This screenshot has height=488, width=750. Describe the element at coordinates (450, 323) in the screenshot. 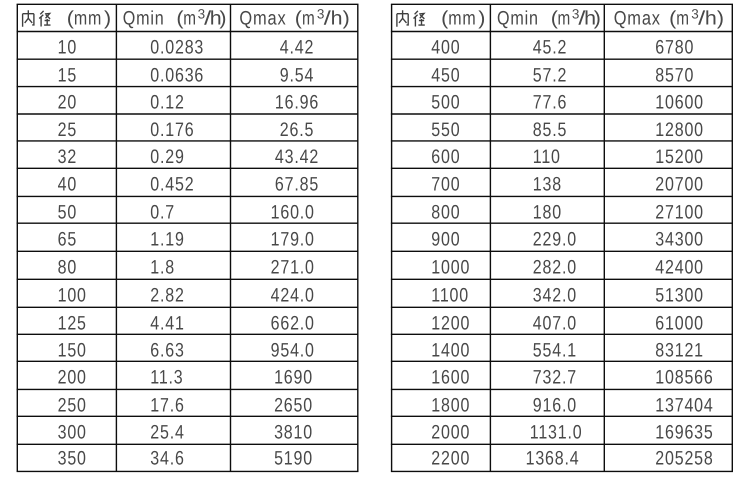

I see `svg-text: 1200` at that location.